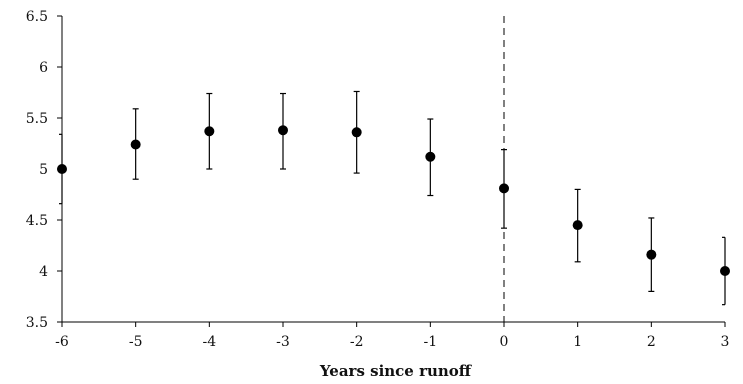 The image size is (743, 384). What do you see at coordinates (37, 323) in the screenshot?
I see `y-tick-label: 3.5` at bounding box center [37, 323].